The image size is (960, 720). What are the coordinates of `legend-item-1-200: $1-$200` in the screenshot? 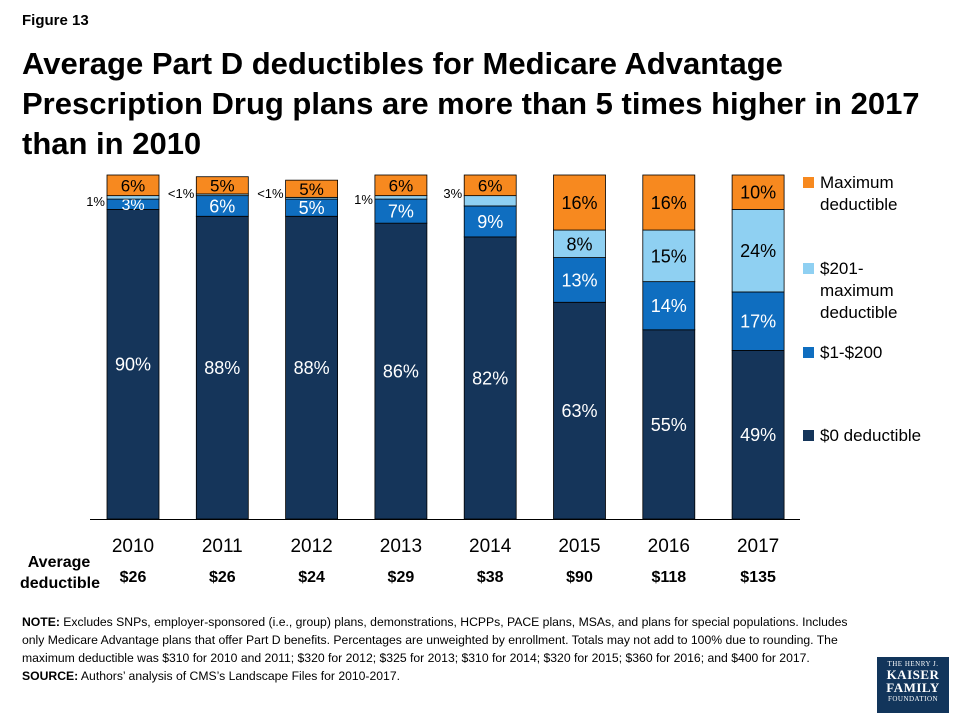 It's located at (842, 353).